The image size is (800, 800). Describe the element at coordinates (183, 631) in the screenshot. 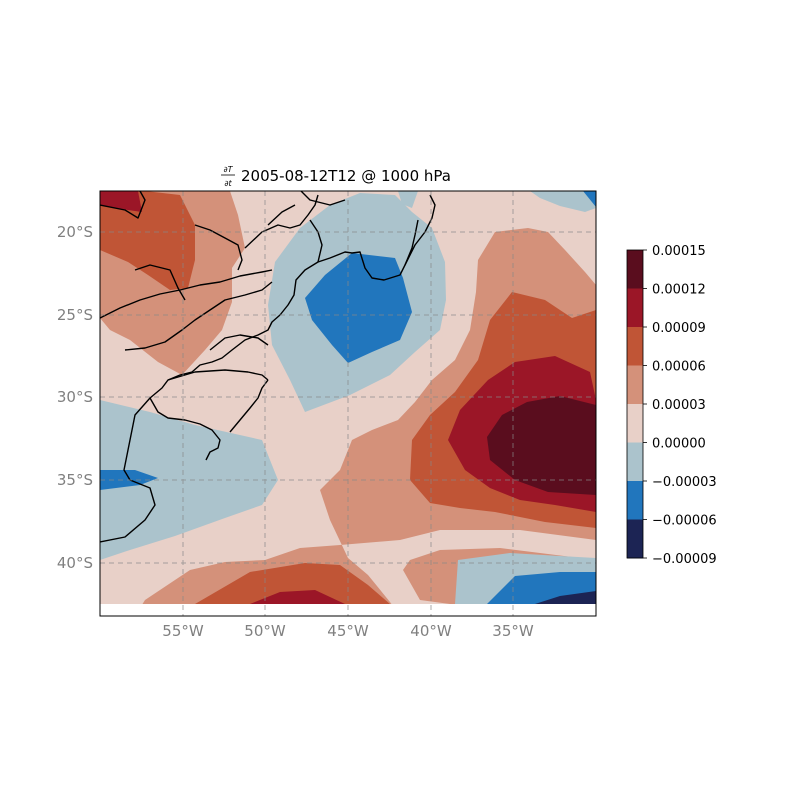

I see `lon-tick-label: 55°W` at that location.